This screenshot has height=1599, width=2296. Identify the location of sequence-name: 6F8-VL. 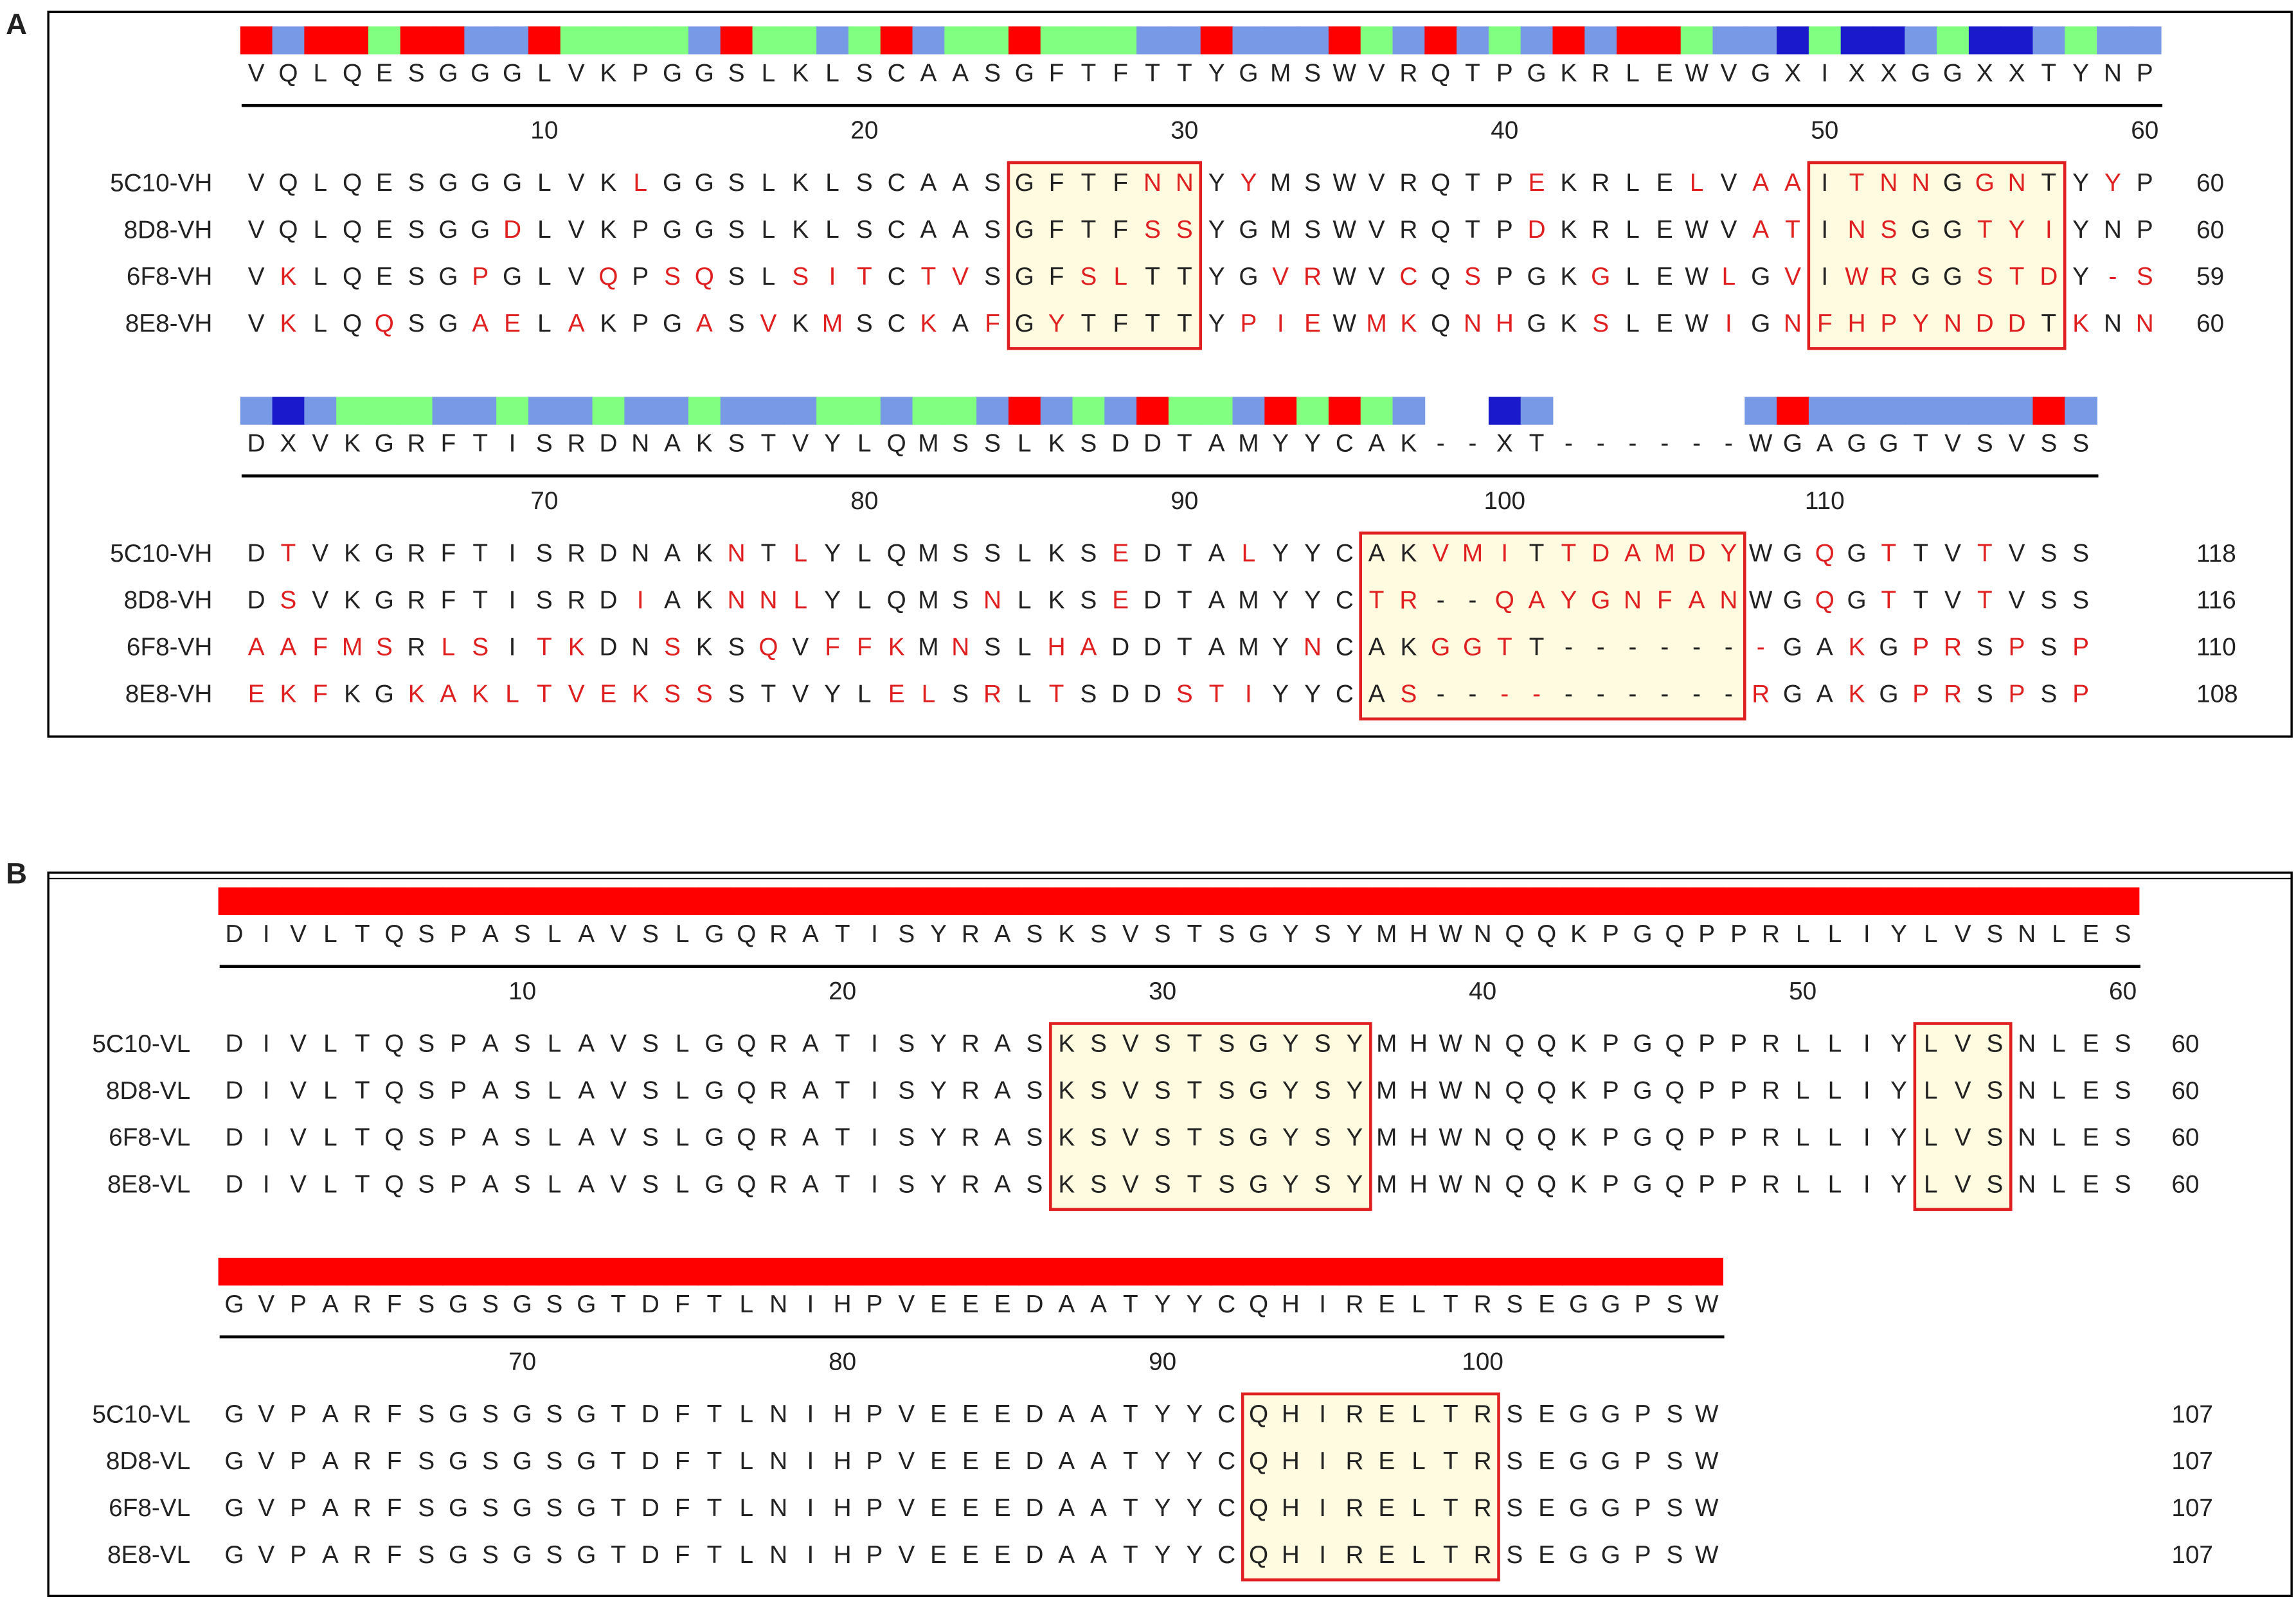
(149, 1508).